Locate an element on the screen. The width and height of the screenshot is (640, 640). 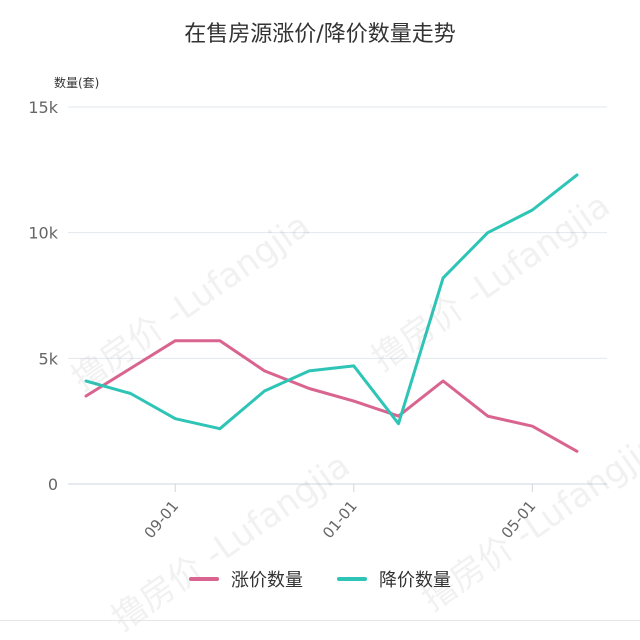
legend-item-drop: 降价数量 is located at coordinates (394, 579).